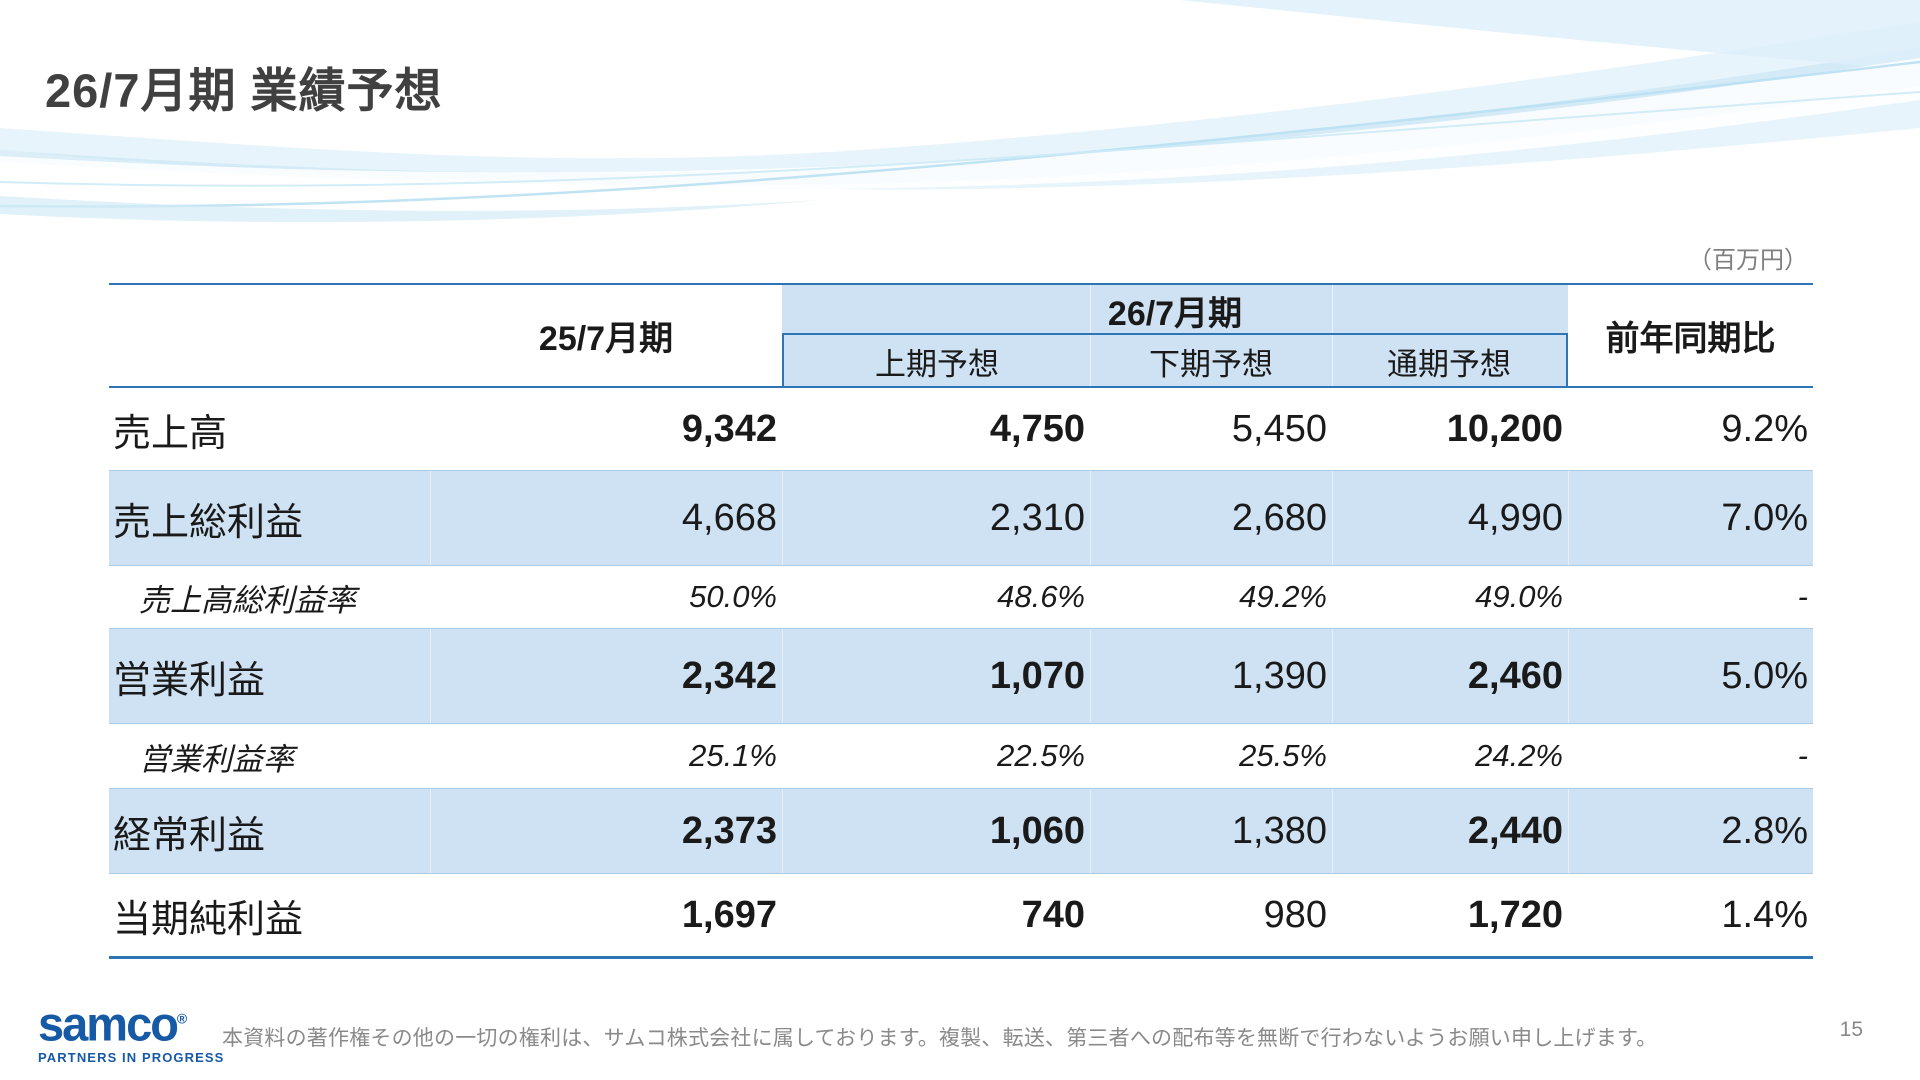  I want to click on table-row: 経常利益 2,373 1,060 1,380 2,440 2.8%, so click(961, 831).